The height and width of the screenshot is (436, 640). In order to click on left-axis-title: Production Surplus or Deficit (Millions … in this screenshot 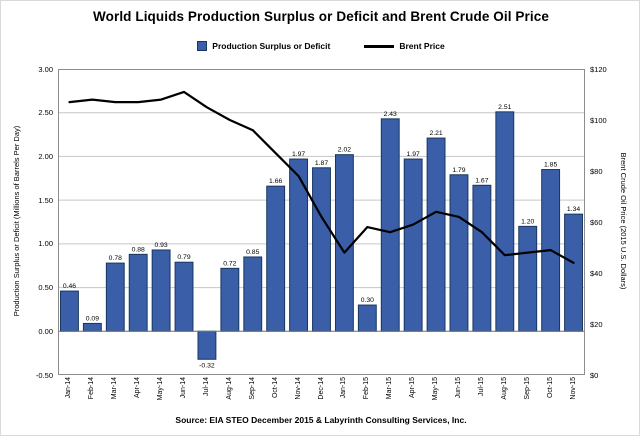, I will do `click(16, 221)`.